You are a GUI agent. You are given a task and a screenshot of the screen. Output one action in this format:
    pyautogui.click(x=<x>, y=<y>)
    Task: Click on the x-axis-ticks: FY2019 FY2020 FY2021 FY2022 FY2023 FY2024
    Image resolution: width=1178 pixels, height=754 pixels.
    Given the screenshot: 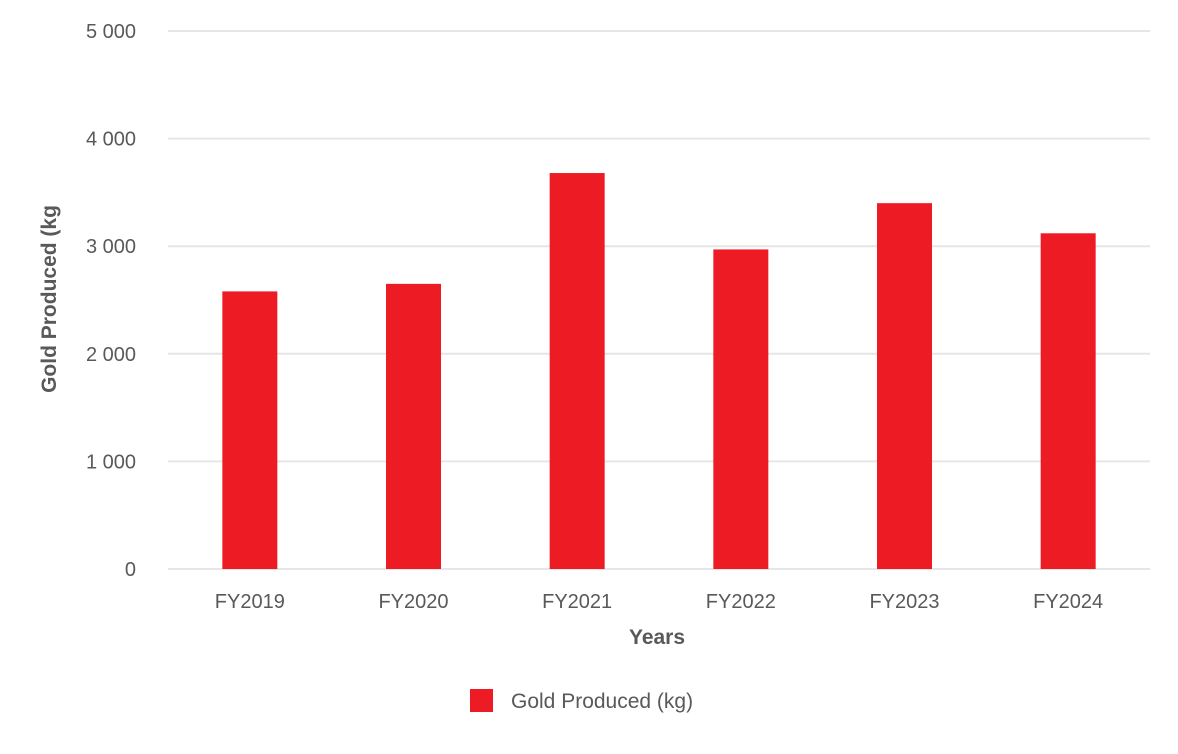 What is the action you would take?
    pyautogui.click(x=659, y=602)
    